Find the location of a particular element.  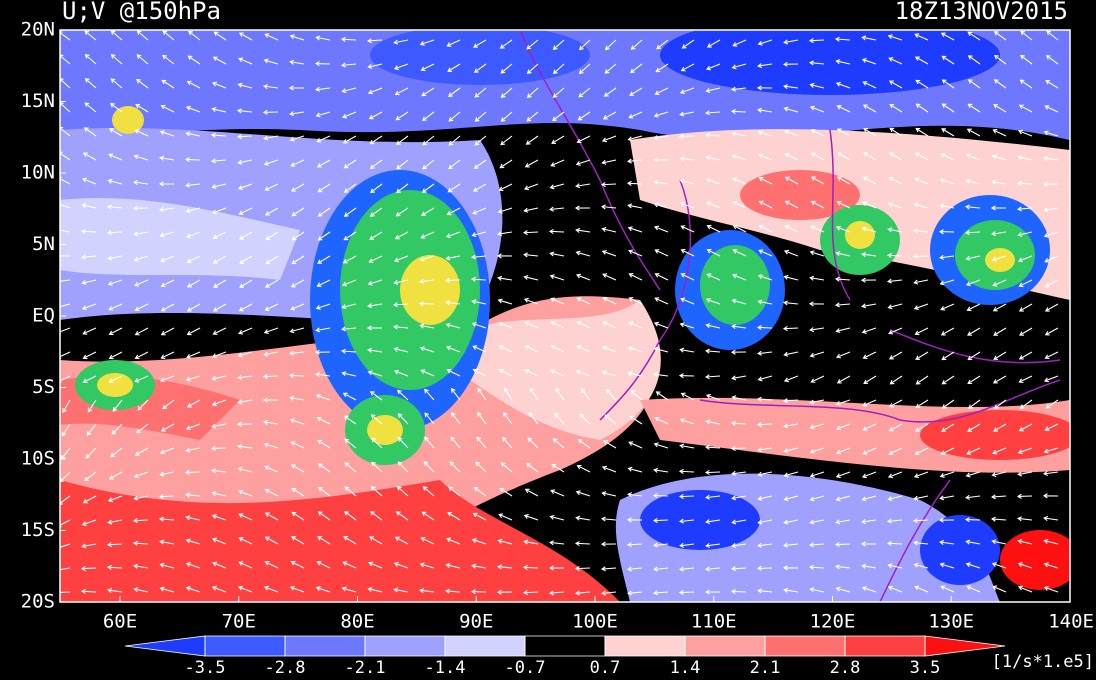

lat-label: 20S is located at coordinates (38, 602).